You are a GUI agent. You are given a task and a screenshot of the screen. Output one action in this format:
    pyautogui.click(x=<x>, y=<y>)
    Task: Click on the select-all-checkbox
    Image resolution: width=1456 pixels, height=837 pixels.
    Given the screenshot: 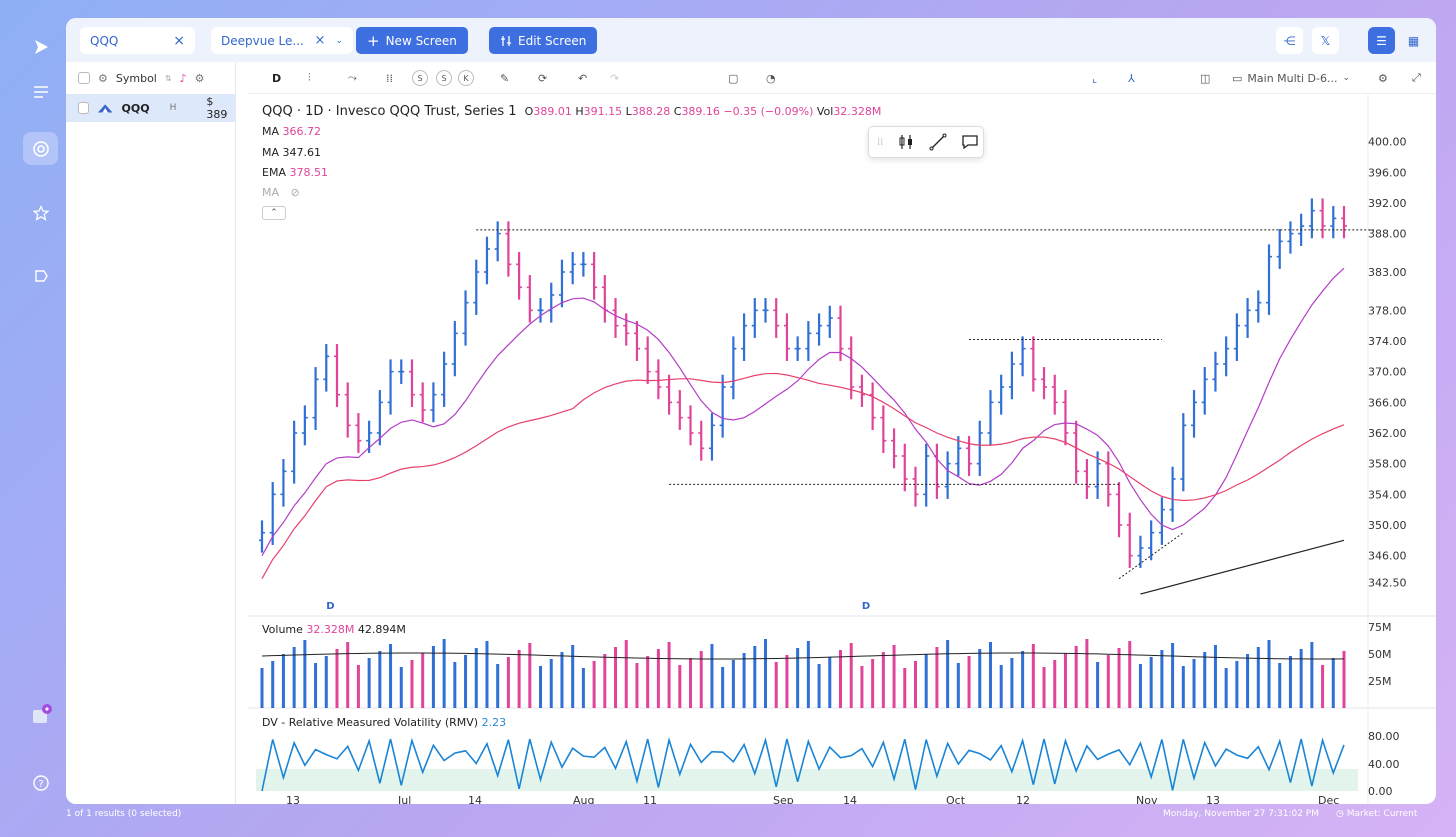 What is the action you would take?
    pyautogui.click(x=84, y=78)
    